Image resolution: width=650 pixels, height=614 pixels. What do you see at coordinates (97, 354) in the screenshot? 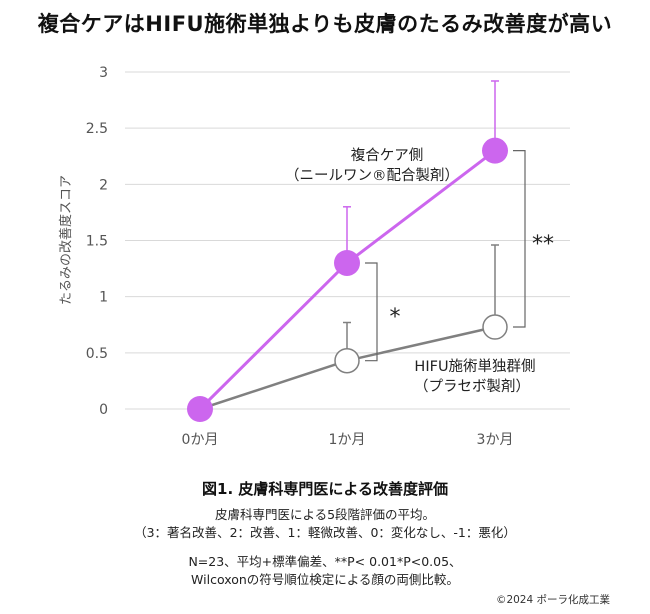
I see `y-tick-label: 0.5` at bounding box center [97, 354].